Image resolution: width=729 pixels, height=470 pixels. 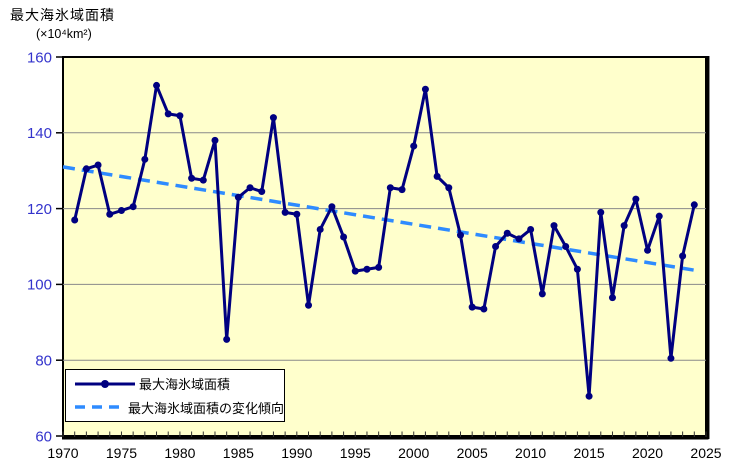 I want to click on y-axis-tick-label: 80, so click(x=43, y=360).